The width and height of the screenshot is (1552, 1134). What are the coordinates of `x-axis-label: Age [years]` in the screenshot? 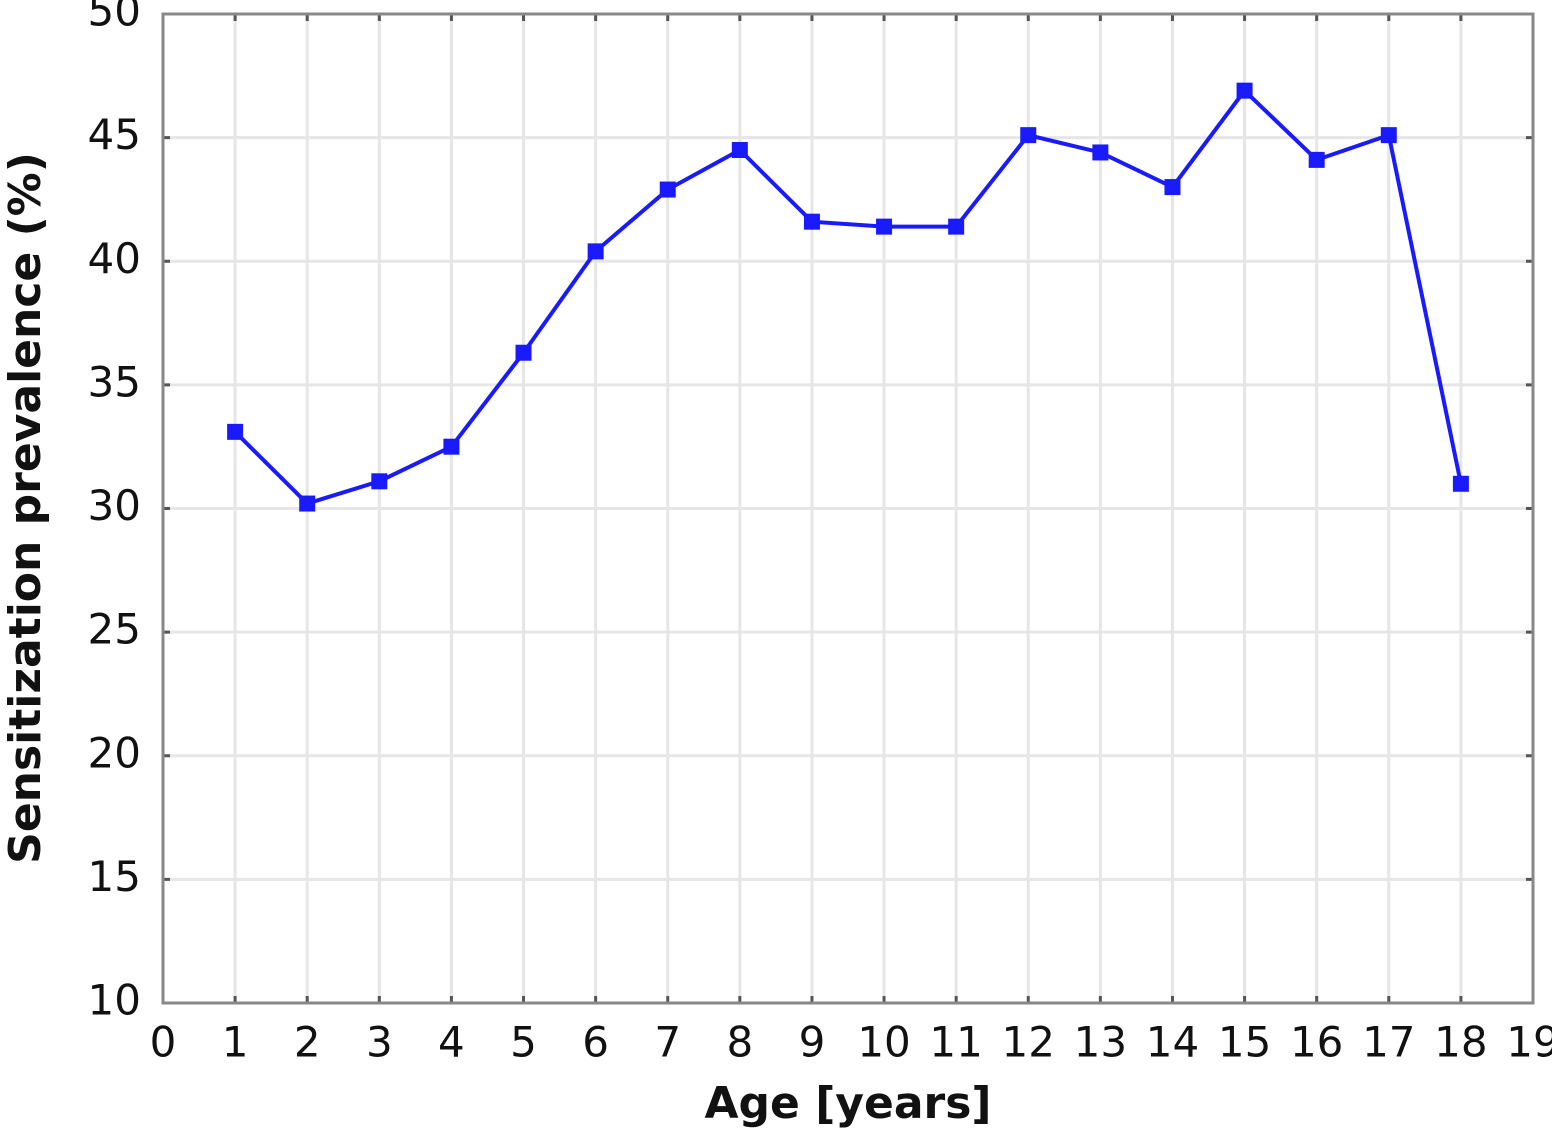 It's located at (847, 1103).